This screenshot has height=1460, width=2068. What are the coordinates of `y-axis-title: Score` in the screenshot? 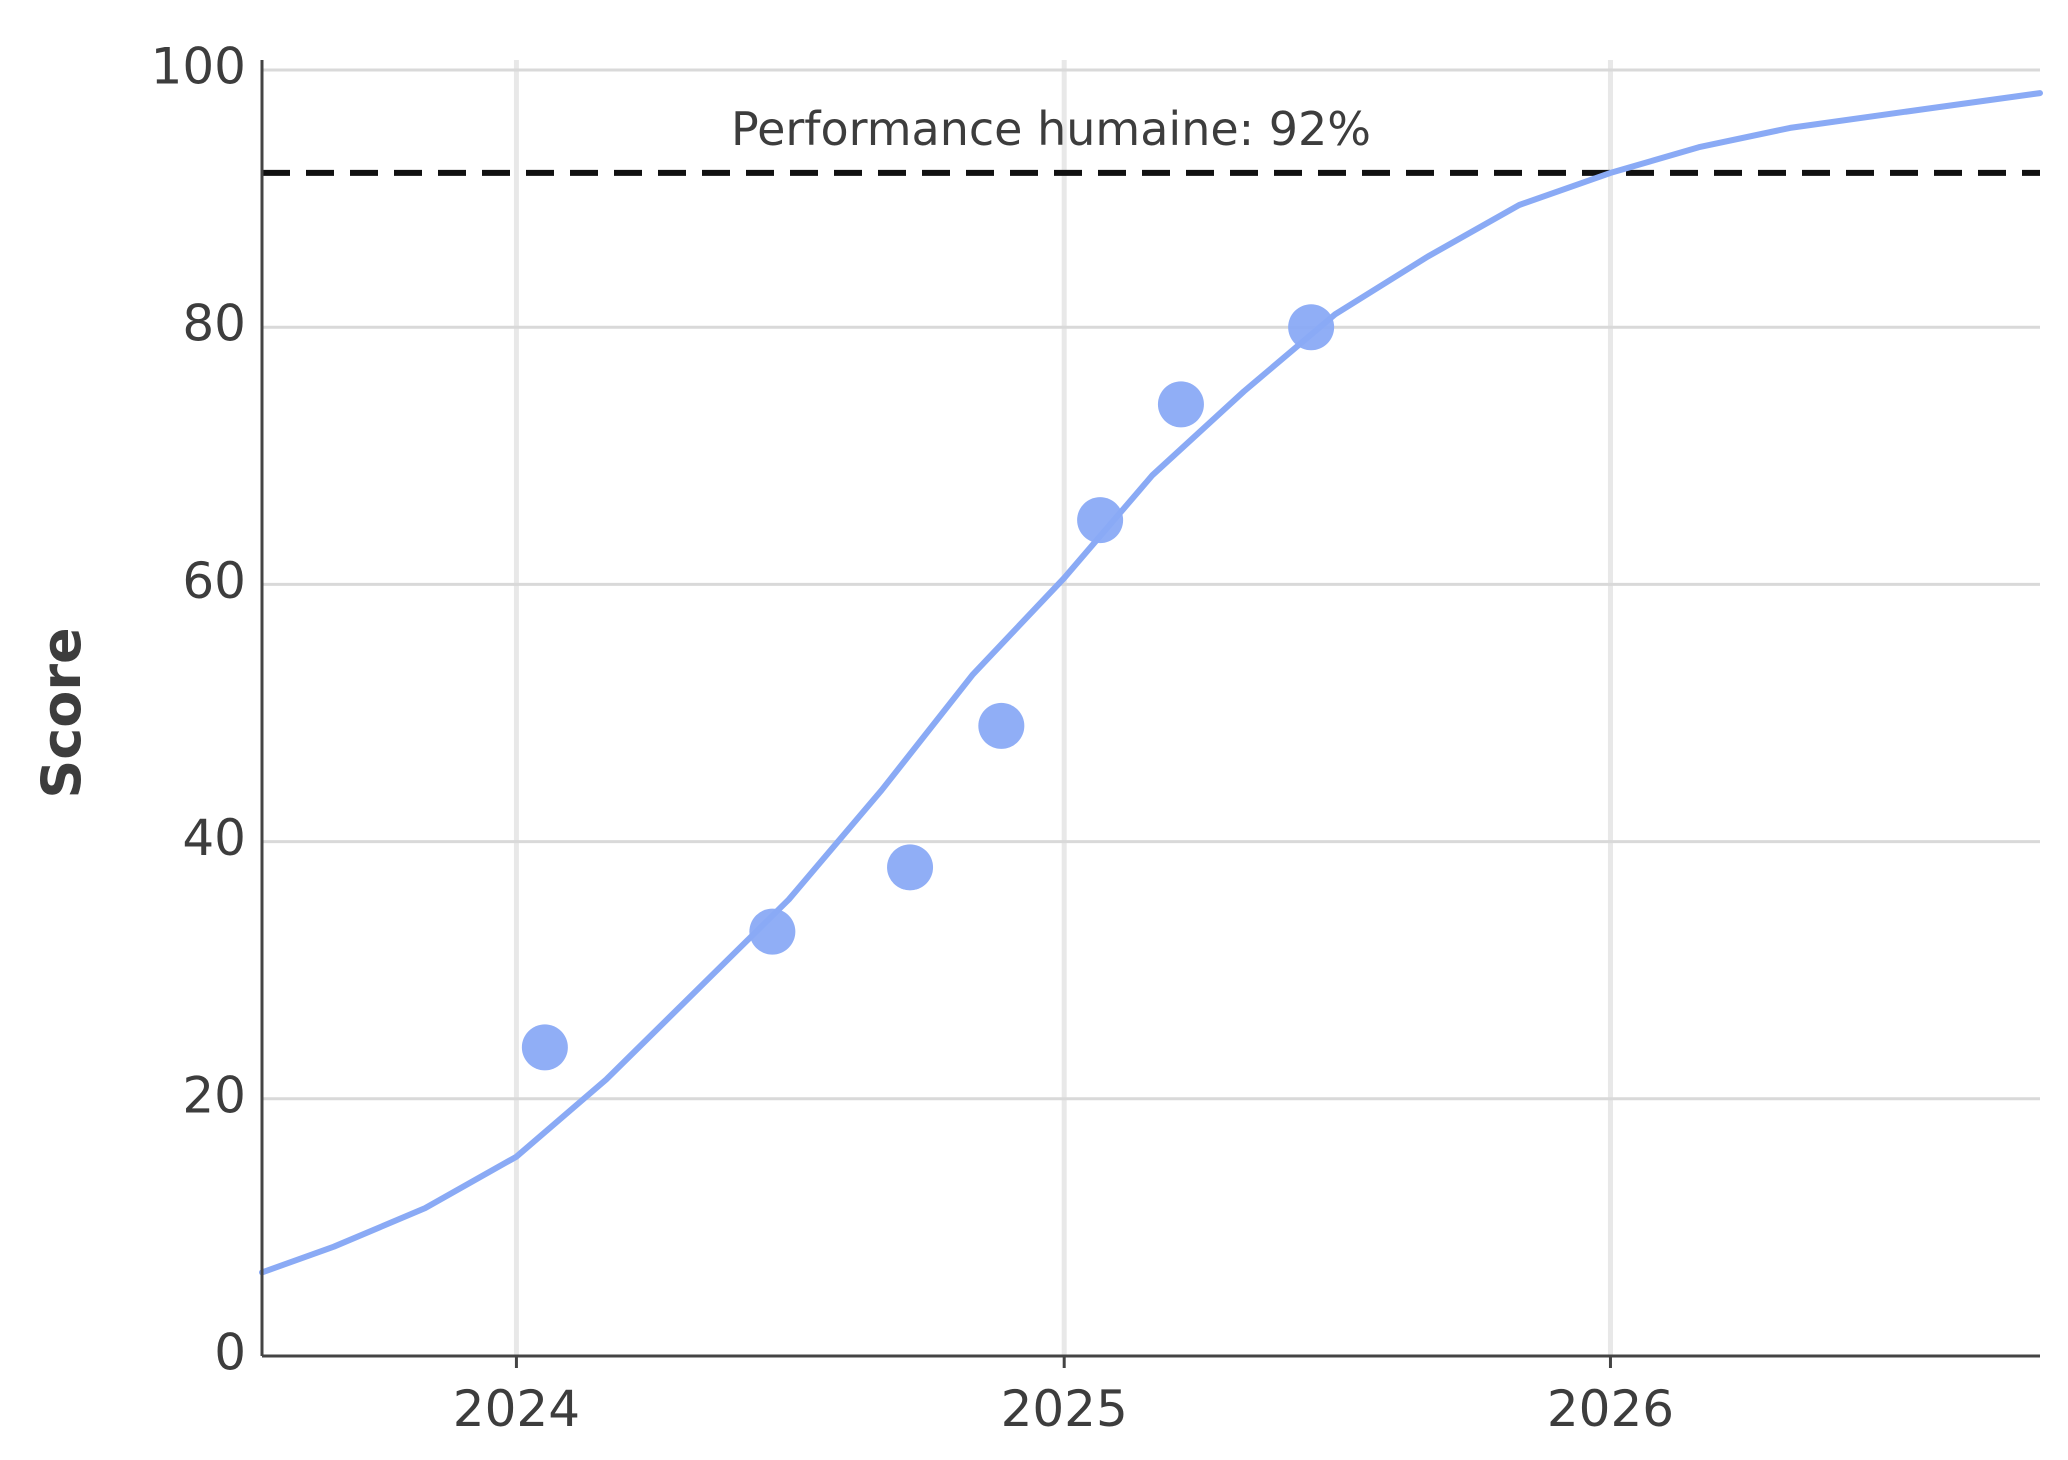 It's located at (61, 712).